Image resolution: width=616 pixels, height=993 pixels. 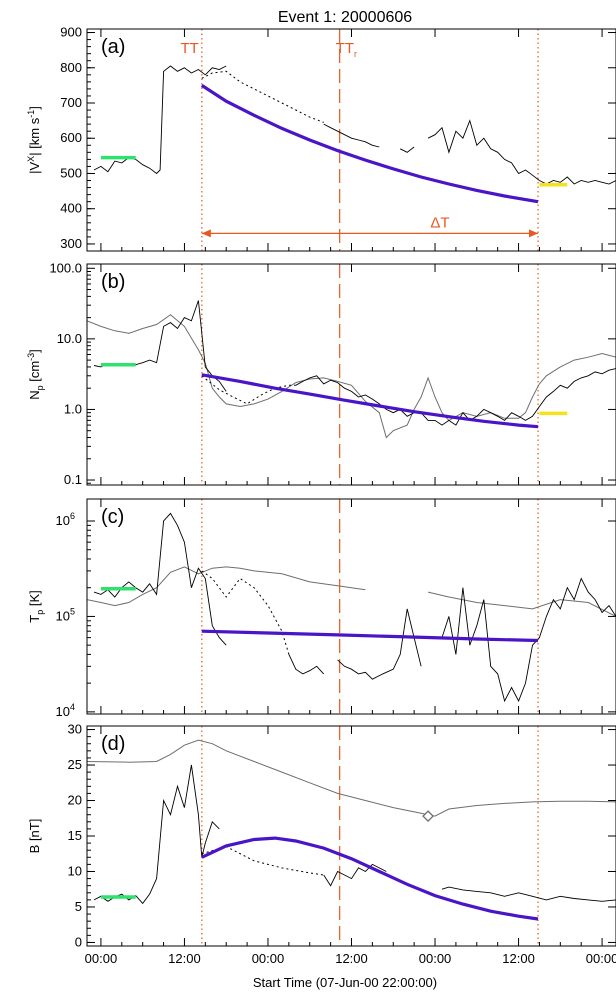 I want to click on y-axis-title-text: |V, so click(x=34, y=168).